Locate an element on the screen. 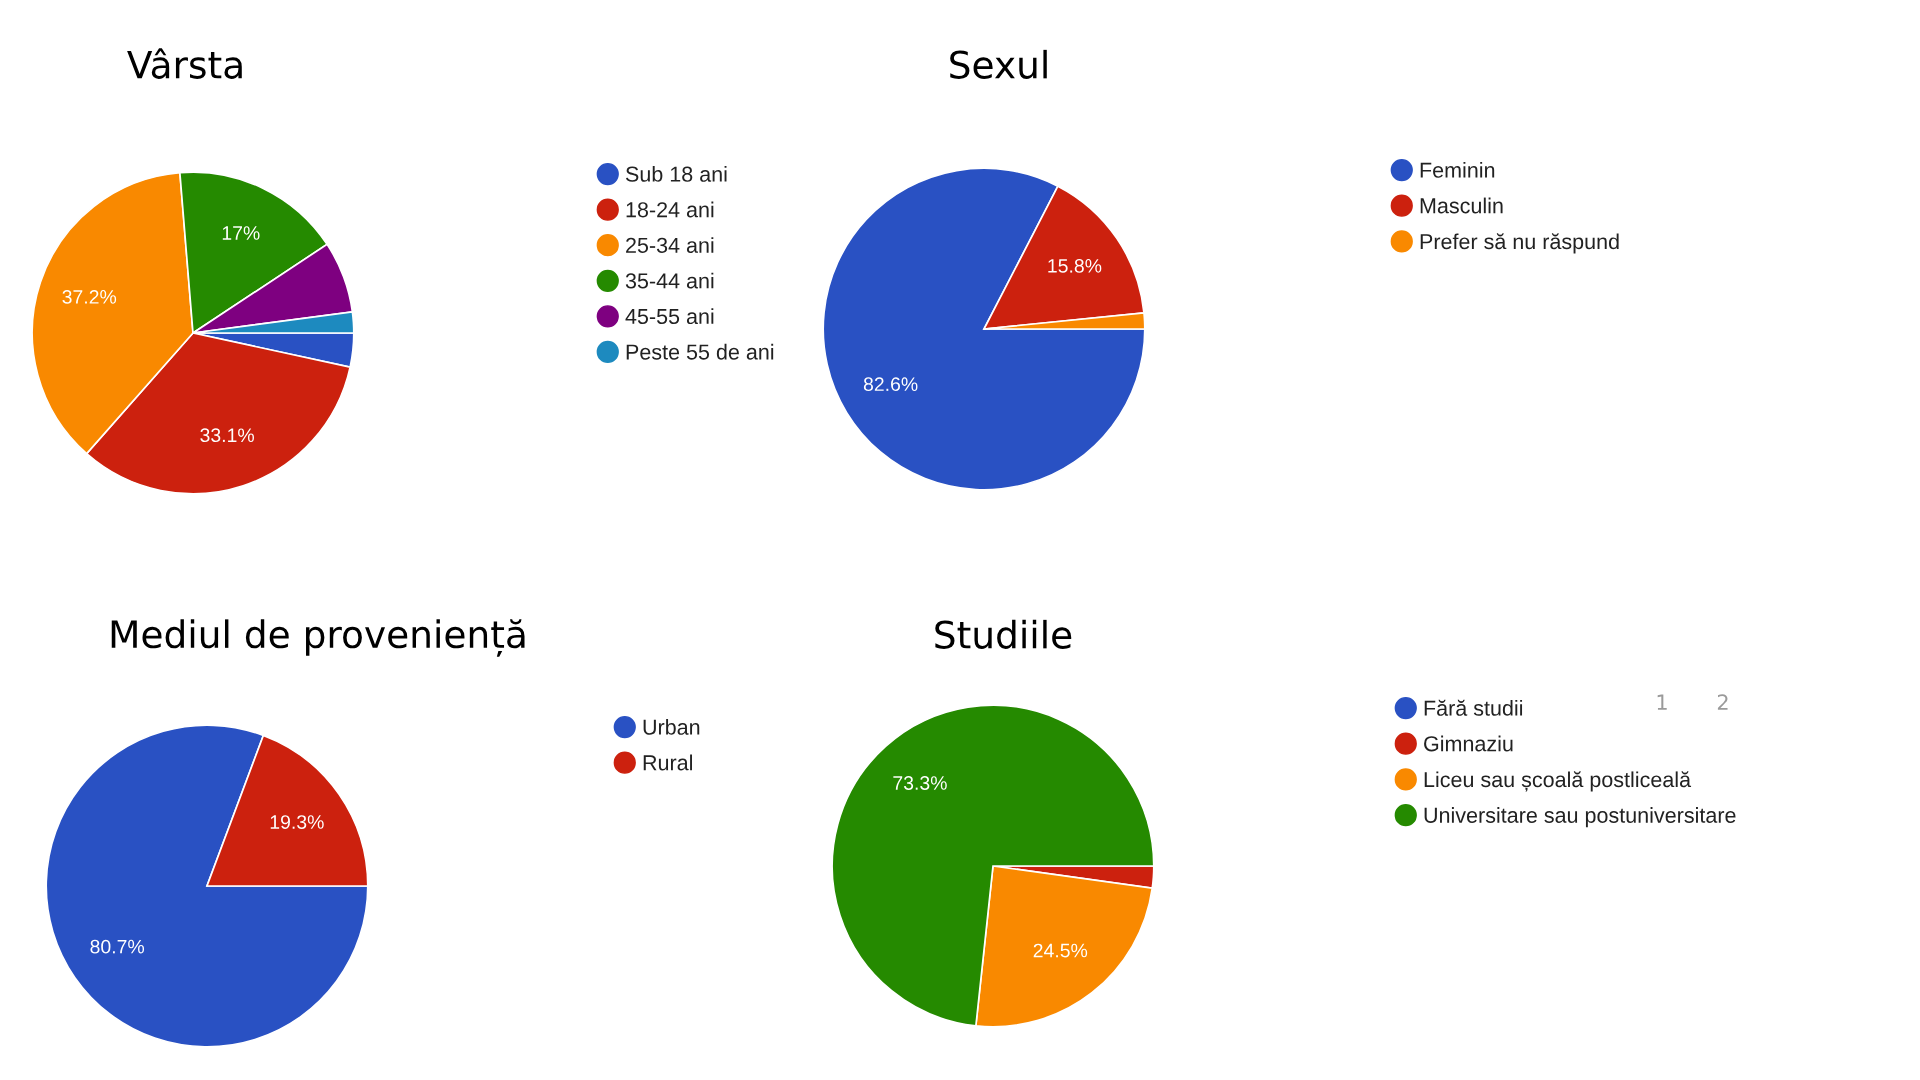  data-label: 15.8% is located at coordinates (1075, 266).